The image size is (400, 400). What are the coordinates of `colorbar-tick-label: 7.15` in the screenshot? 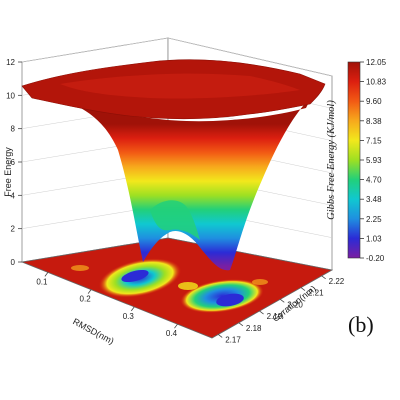 It's located at (374, 140).